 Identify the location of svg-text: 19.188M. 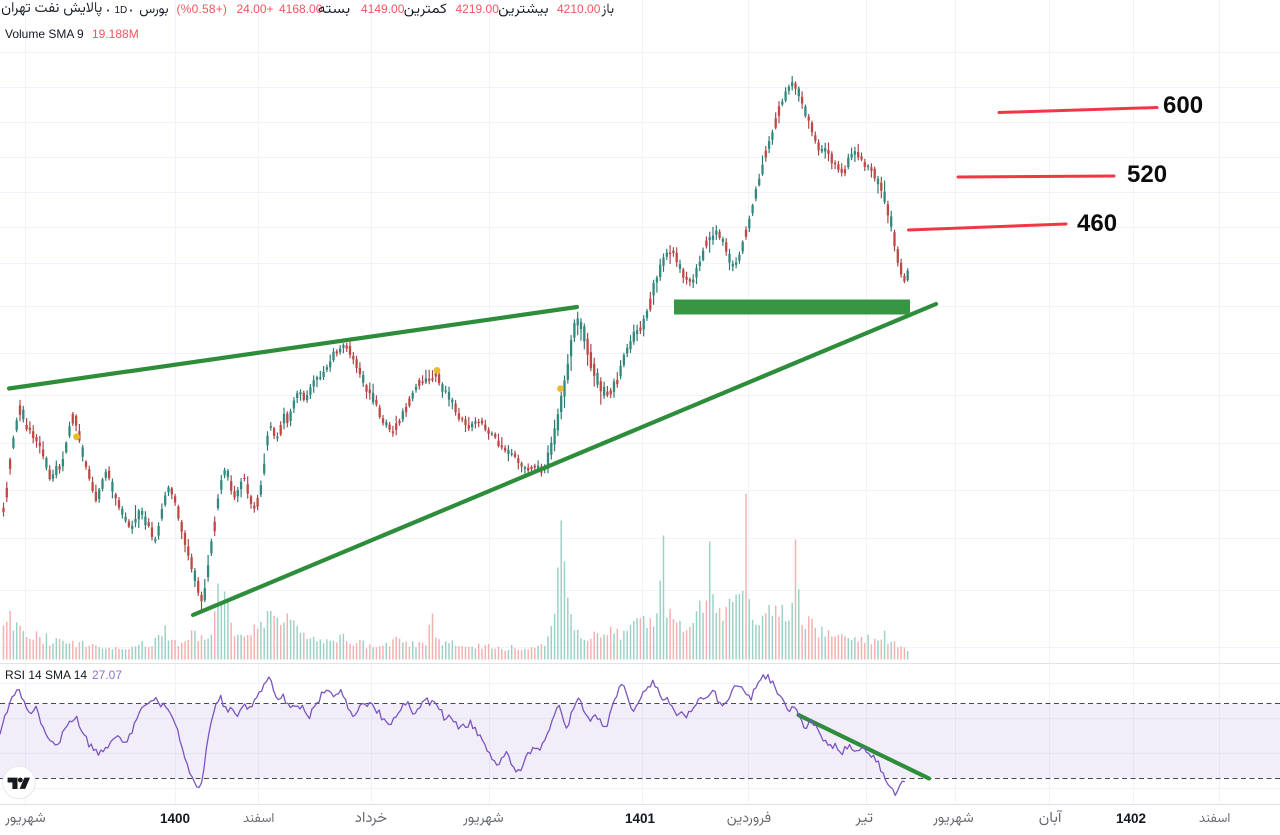
(115, 34).